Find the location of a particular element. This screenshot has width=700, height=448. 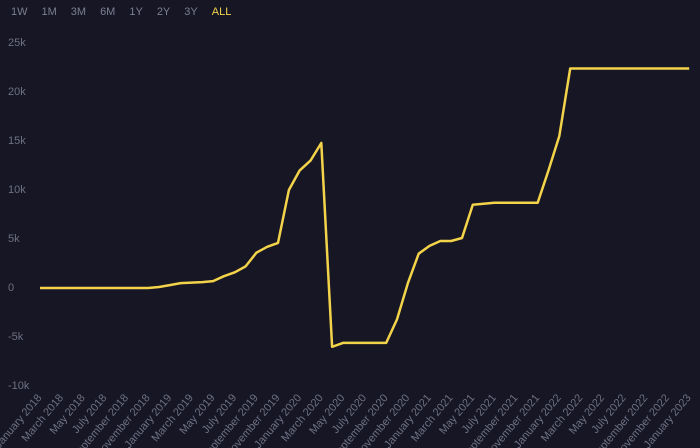

y-tick-label: 5k is located at coordinates (14, 239).